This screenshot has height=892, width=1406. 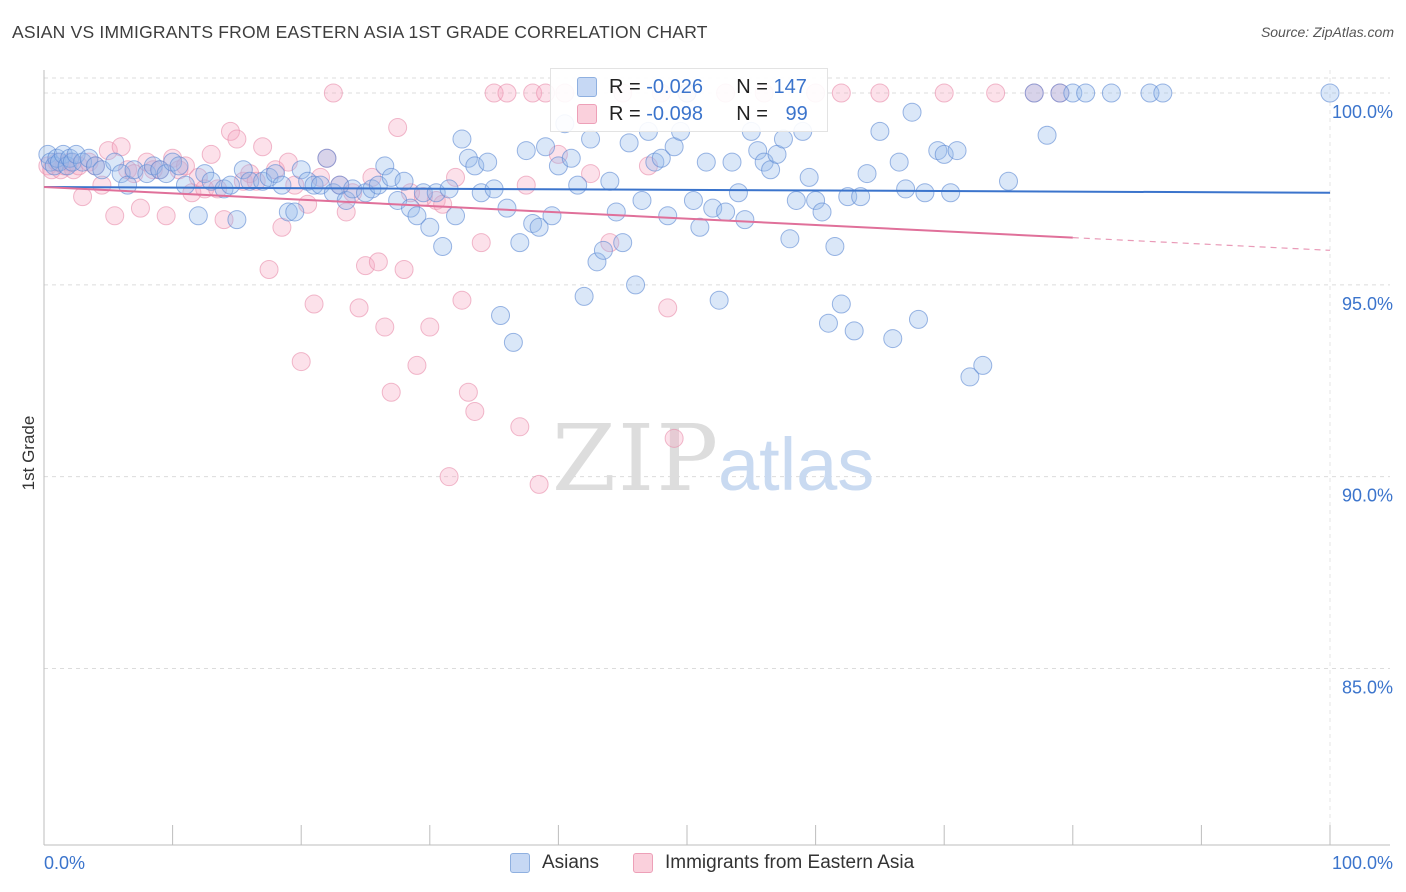 What do you see at coordinates (790, 86) in the screenshot?
I see `legend-n-value: 147` at bounding box center [790, 86].